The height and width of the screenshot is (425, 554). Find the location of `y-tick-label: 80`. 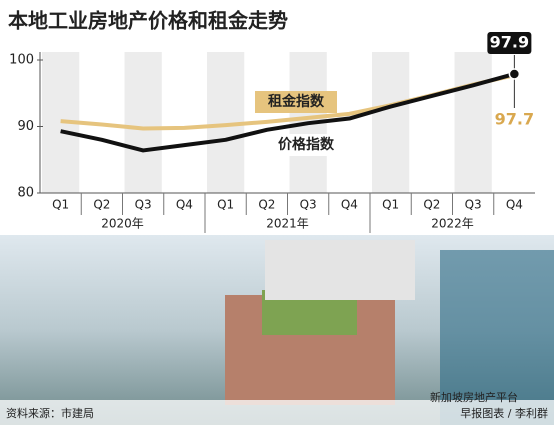

y-tick-label: 80 is located at coordinates (25, 193).